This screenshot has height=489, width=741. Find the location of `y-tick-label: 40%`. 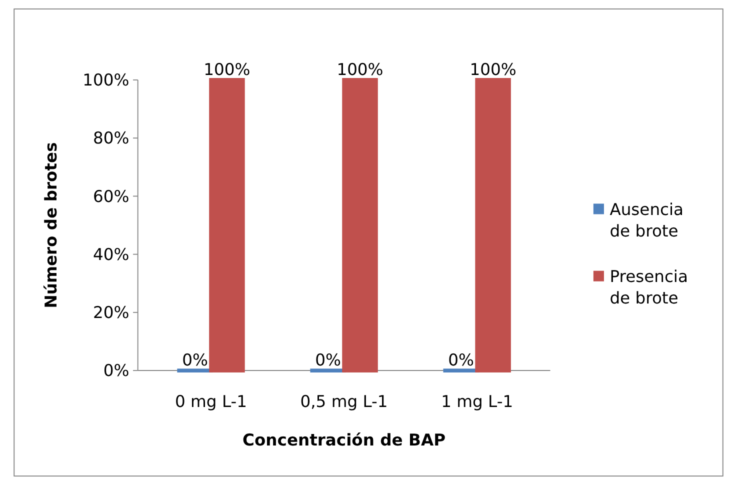

y-tick-label: 40% is located at coordinates (111, 254).